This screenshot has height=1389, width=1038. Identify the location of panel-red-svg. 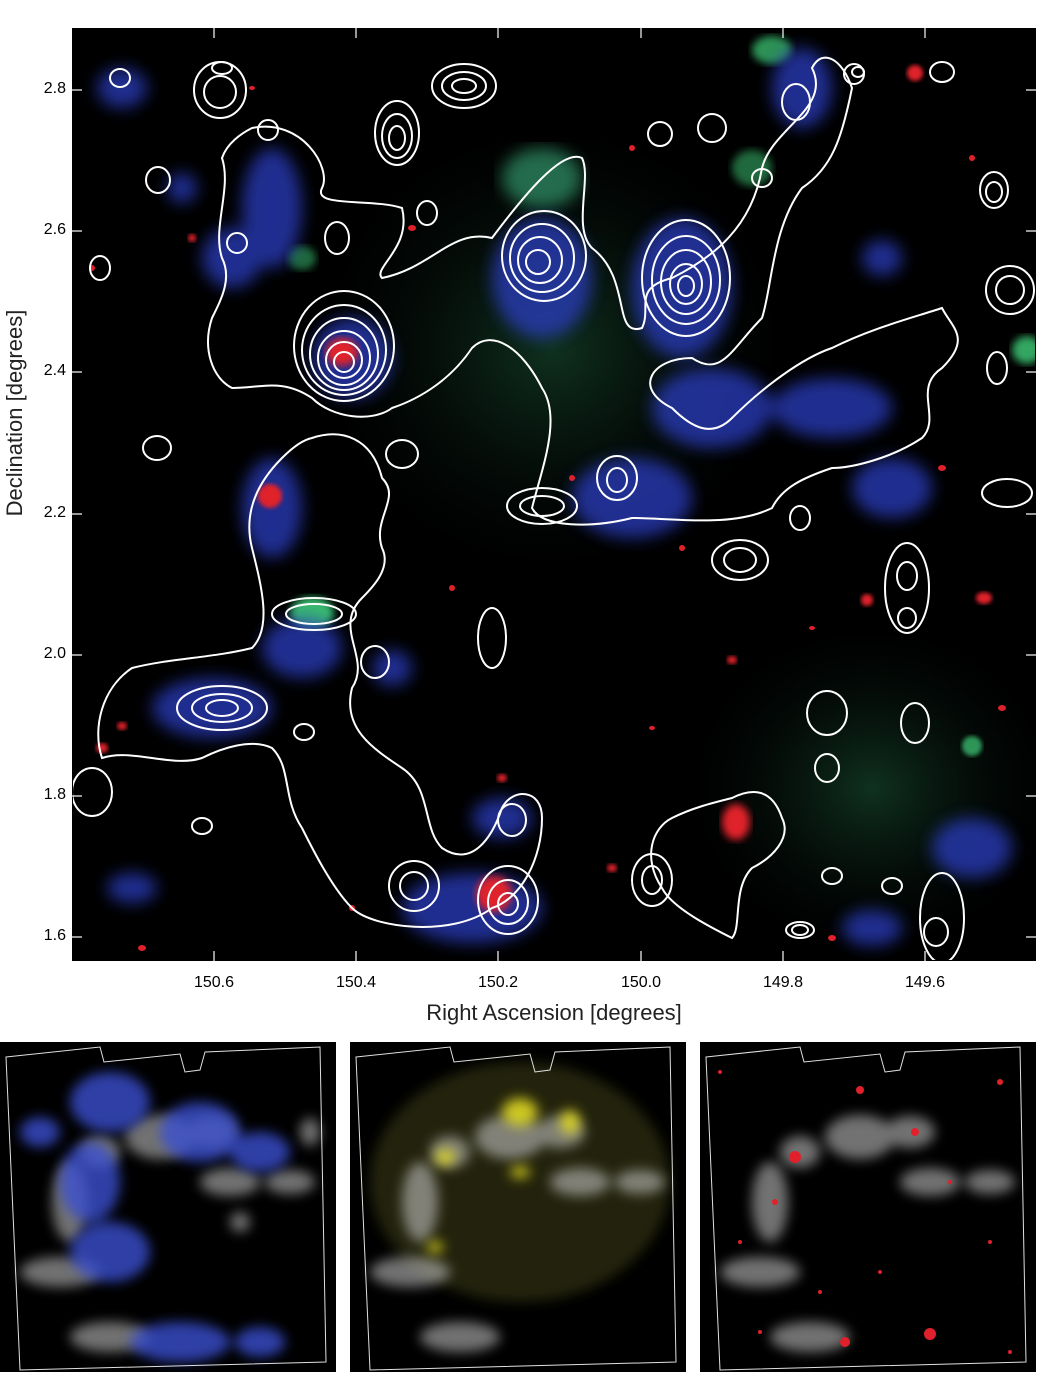
(866, 1208).